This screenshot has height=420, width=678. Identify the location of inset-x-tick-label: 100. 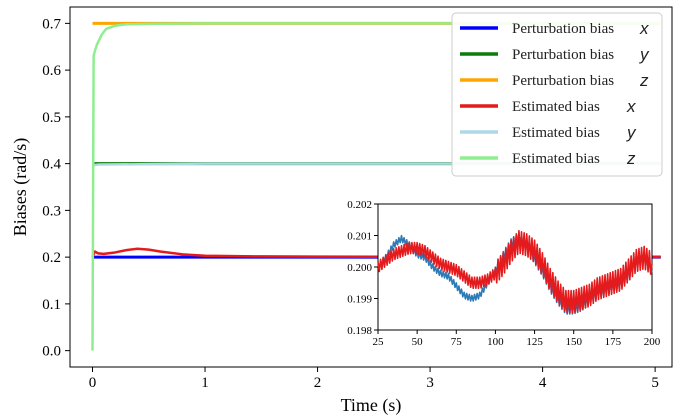
(495, 342).